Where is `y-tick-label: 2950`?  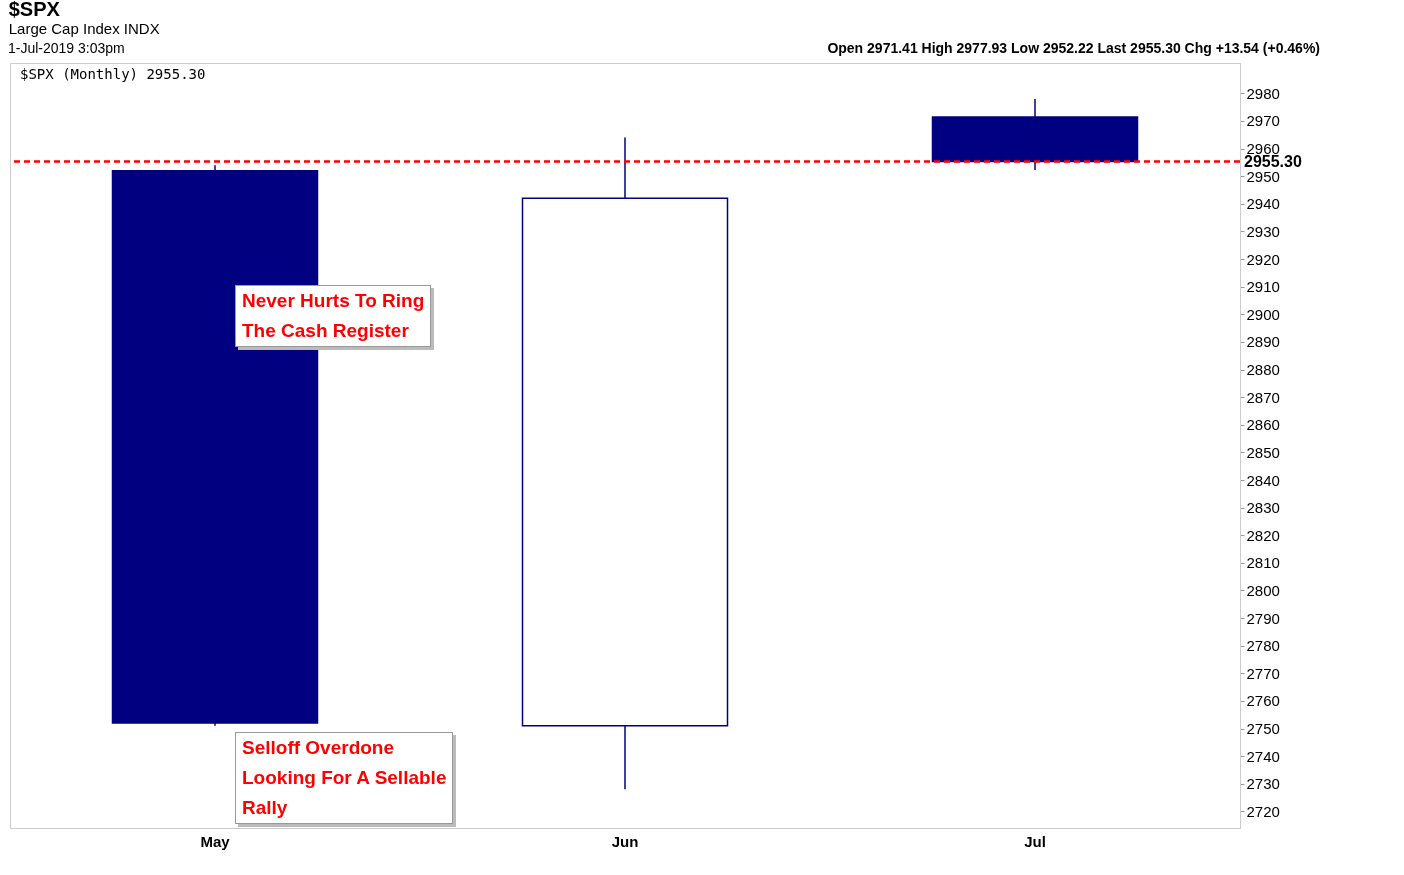 y-tick-label: 2950 is located at coordinates (1263, 176).